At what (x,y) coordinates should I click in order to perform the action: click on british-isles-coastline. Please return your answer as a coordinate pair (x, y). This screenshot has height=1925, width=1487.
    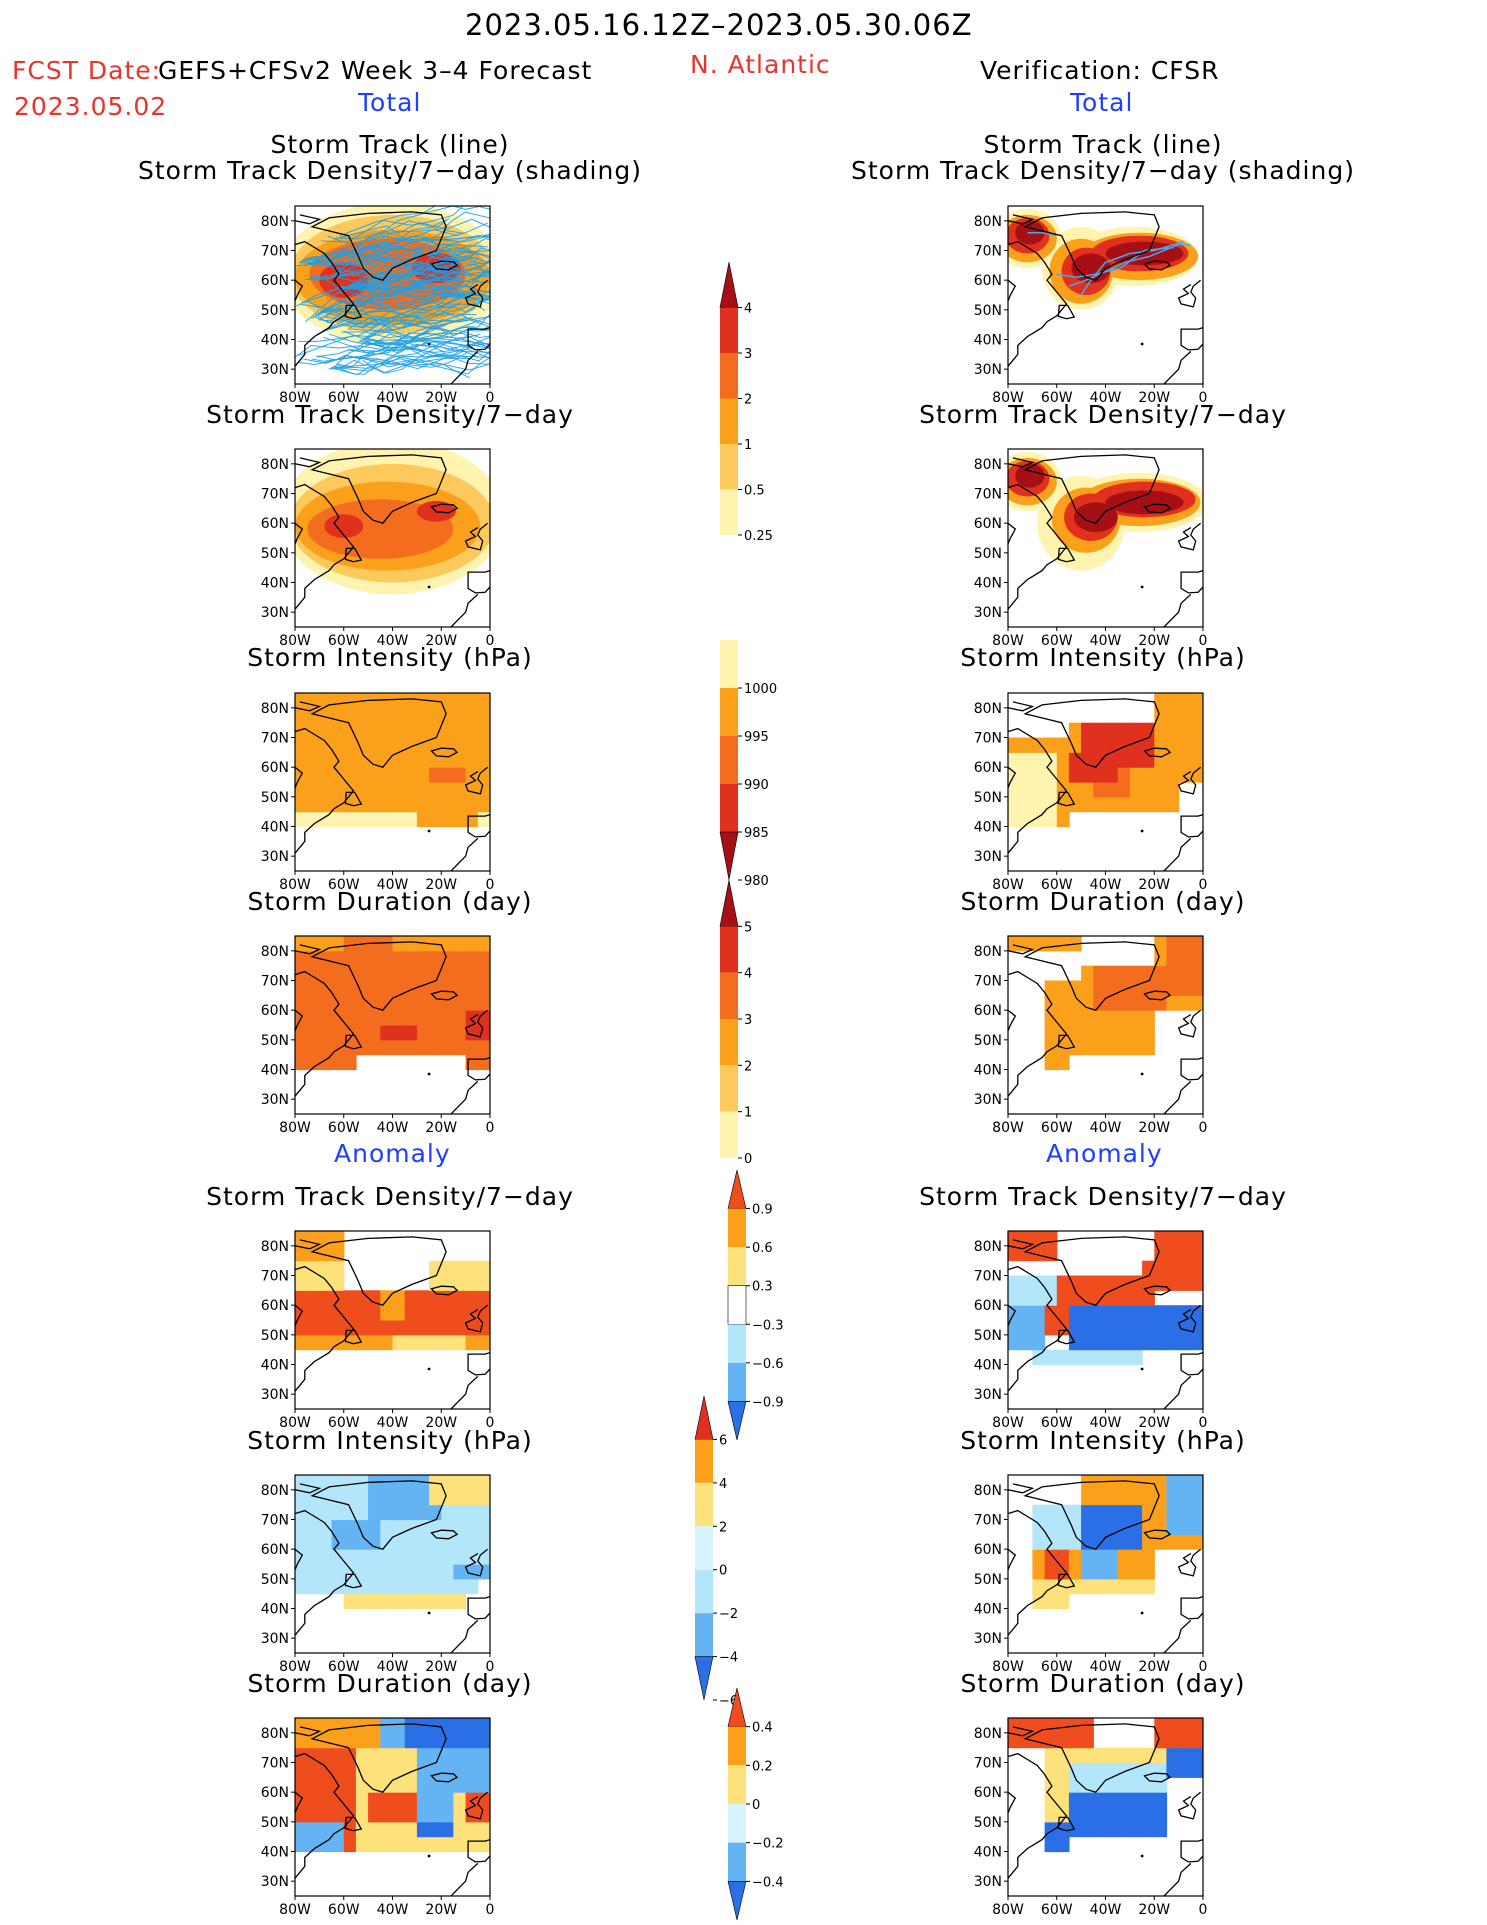
    Looking at the image, I should click on (1189, 1023).